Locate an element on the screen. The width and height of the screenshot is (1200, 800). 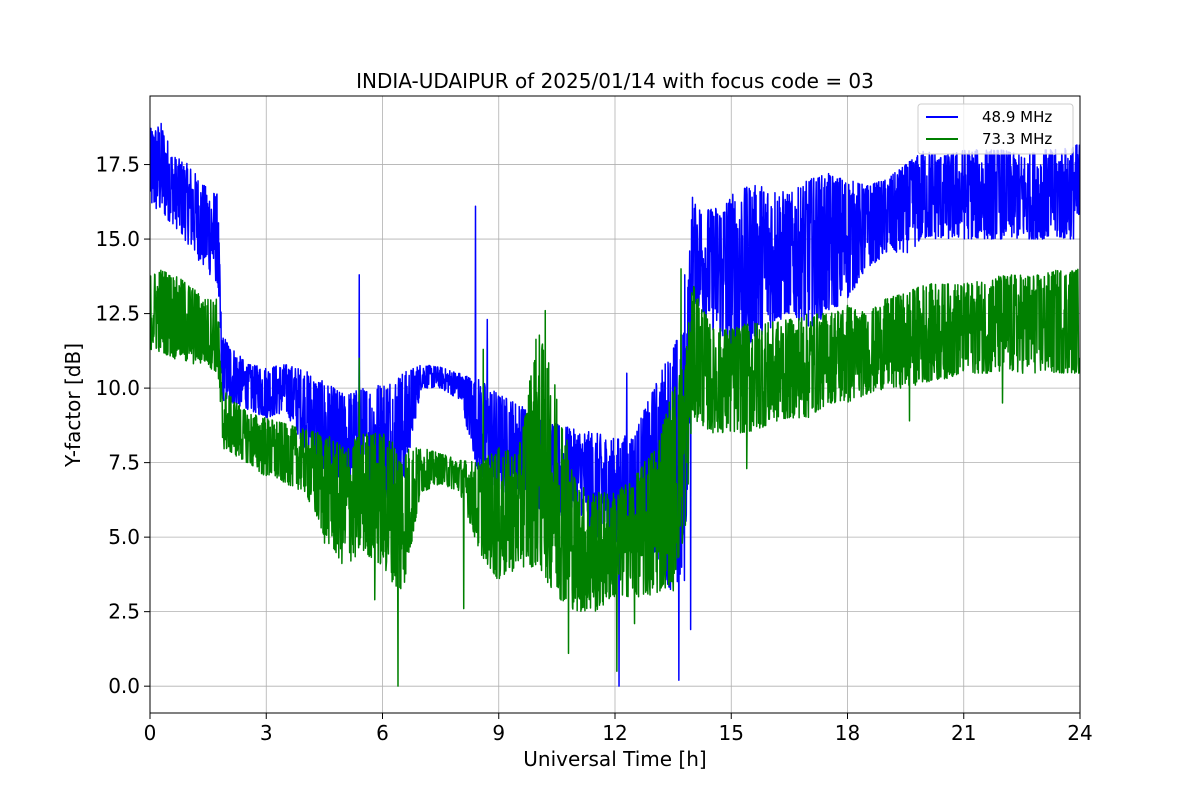
y-tick-label: 7.5 is located at coordinates (124, 463).